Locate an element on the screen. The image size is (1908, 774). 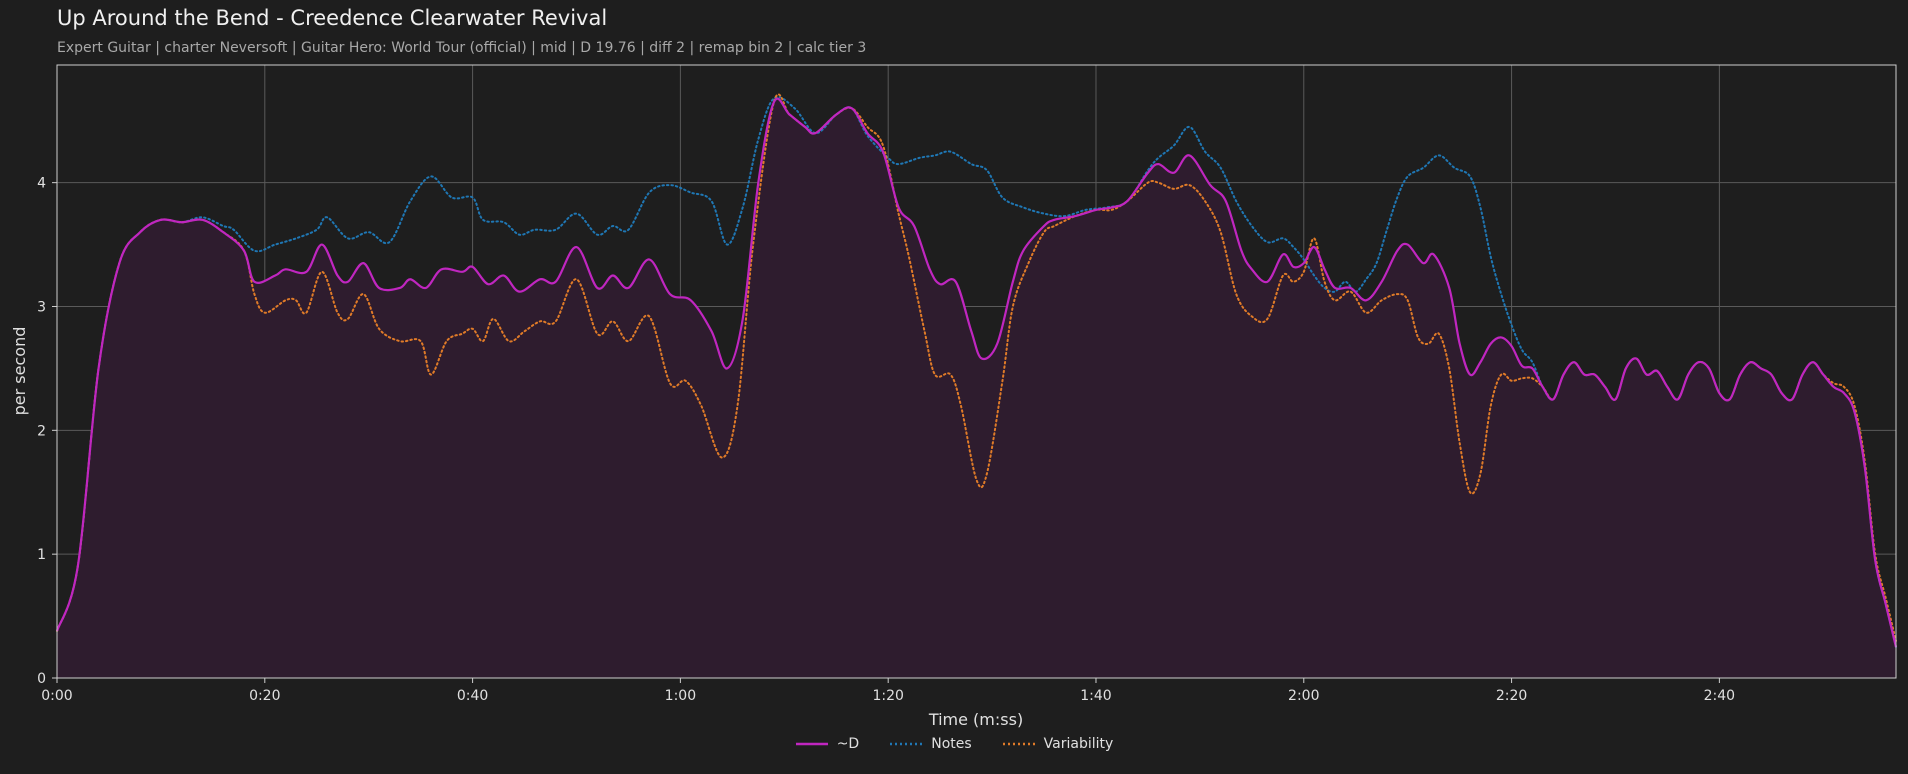
legend-label-variability: Variability is located at coordinates (1078, 744).